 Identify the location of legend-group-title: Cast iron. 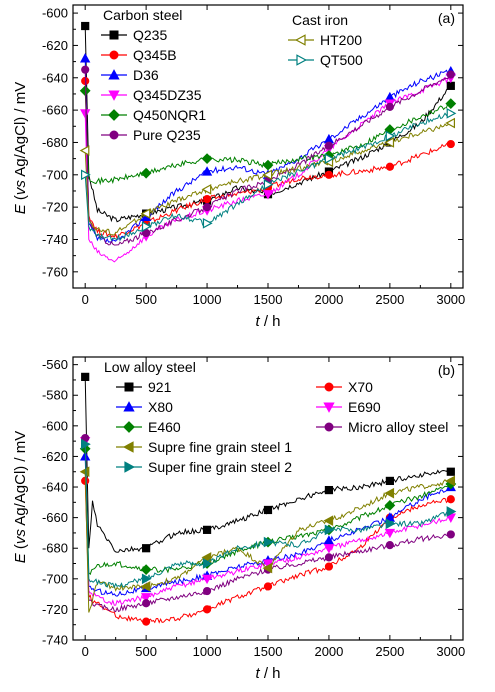
(320, 20).